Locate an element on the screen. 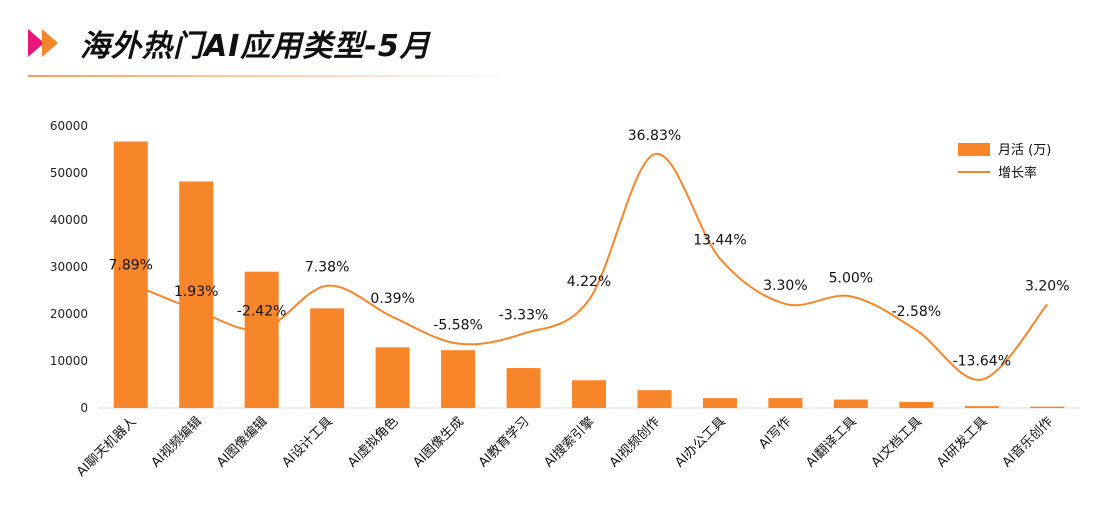 The width and height of the screenshot is (1110, 525). growth-rate-label: 5.00% is located at coordinates (851, 278).